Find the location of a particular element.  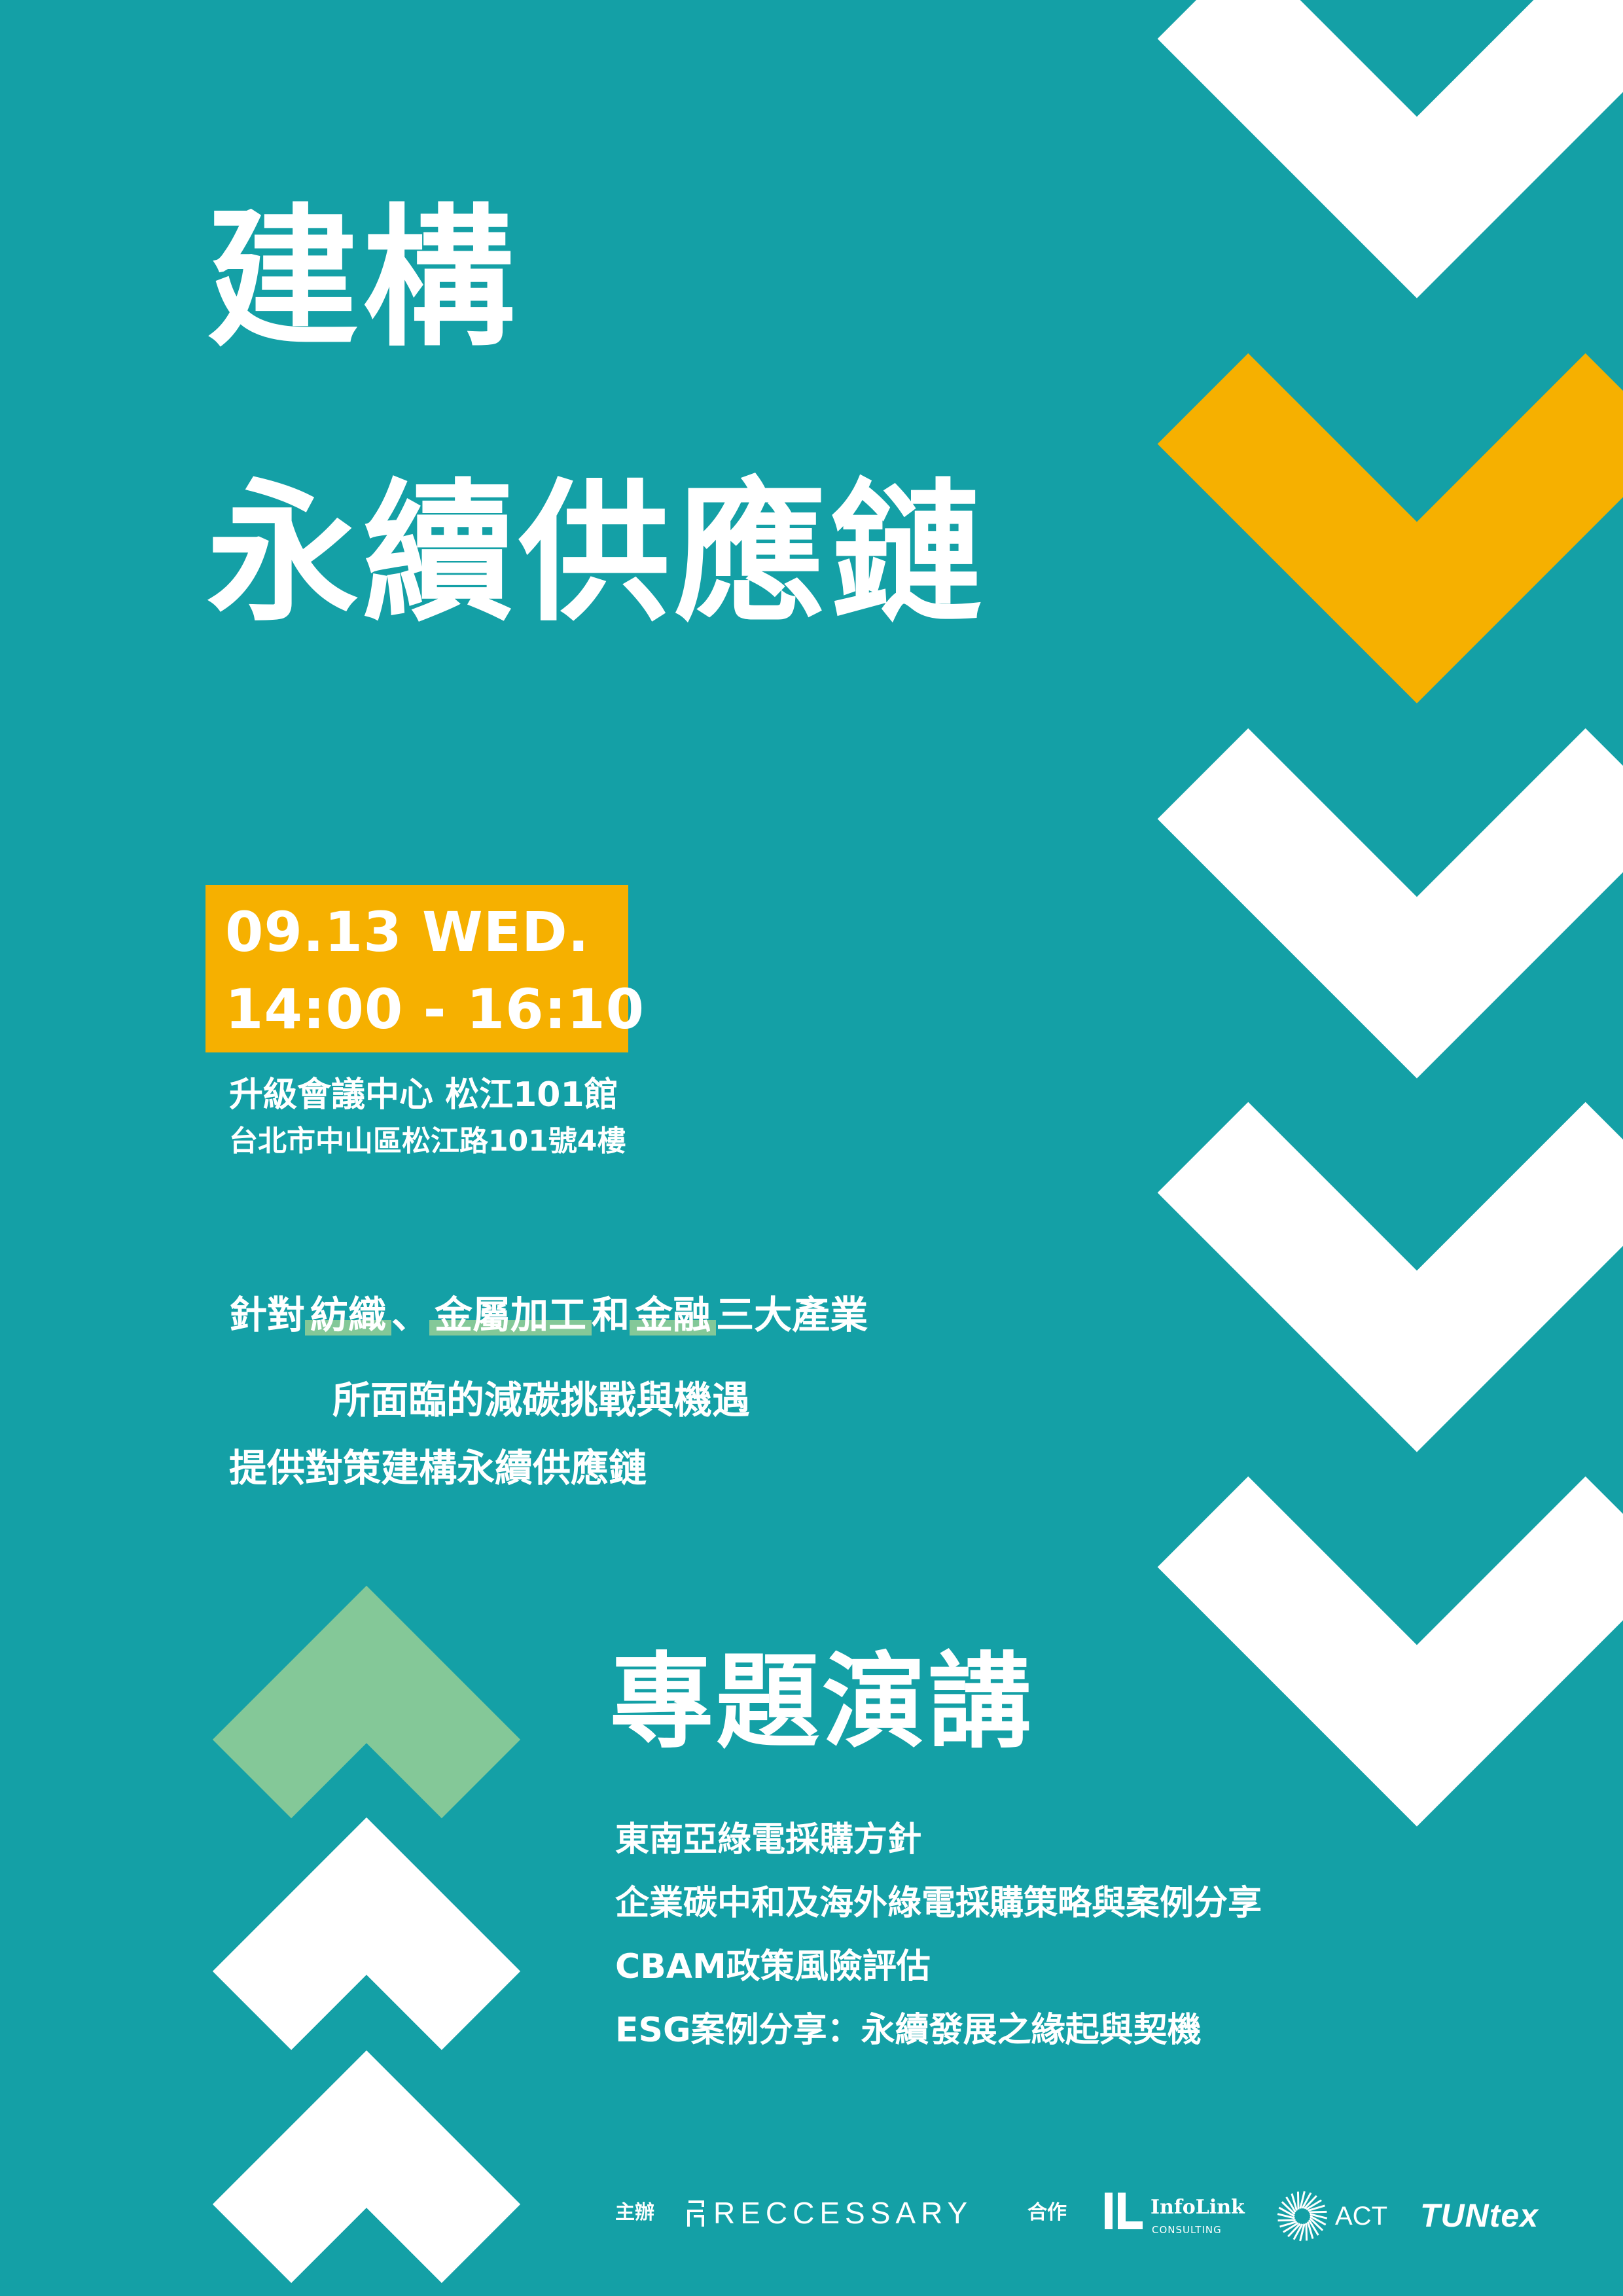

date-time-box is located at coordinates (417, 969).